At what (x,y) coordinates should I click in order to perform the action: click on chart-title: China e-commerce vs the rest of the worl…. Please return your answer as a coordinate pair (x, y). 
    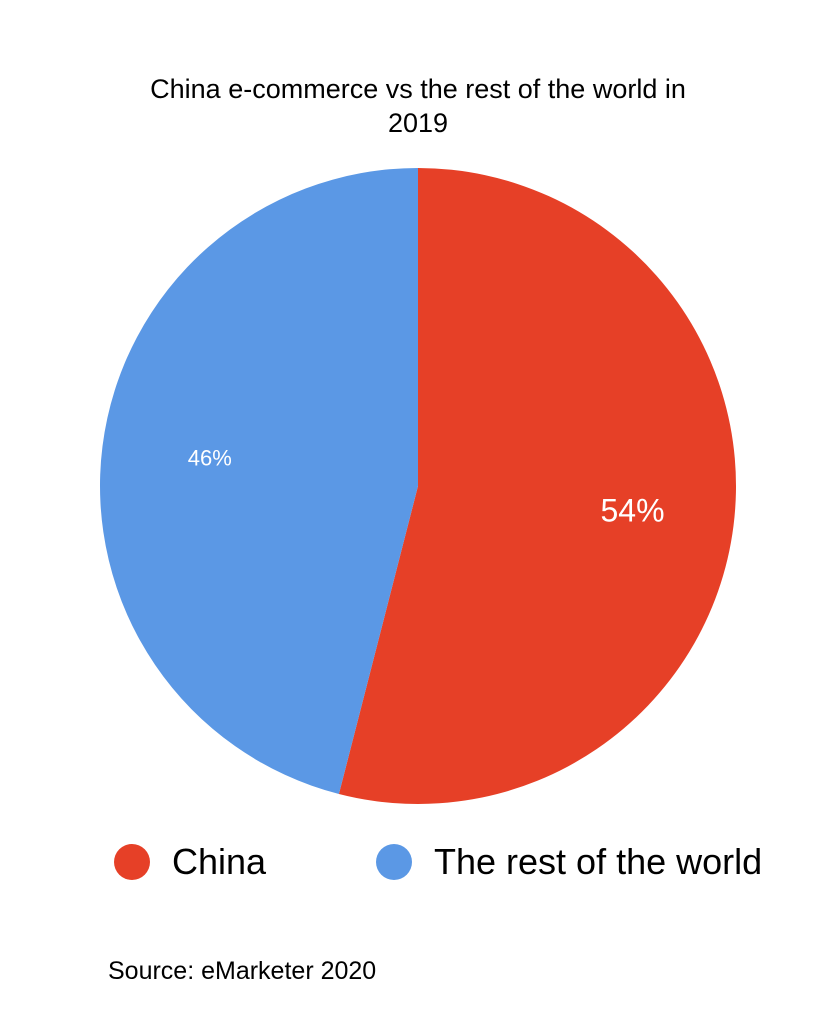
    Looking at the image, I should click on (410, 106).